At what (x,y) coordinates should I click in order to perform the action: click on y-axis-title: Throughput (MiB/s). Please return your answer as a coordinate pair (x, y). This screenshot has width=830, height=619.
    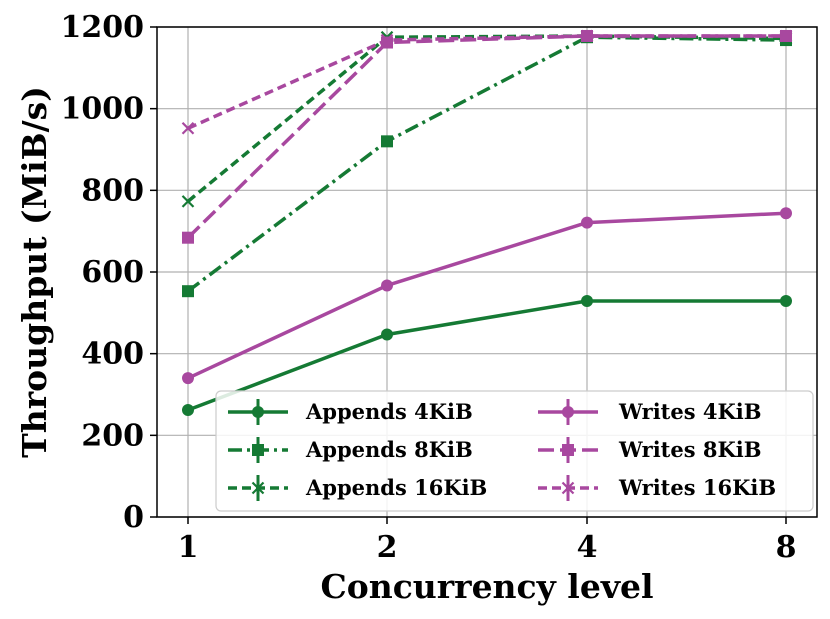
    Looking at the image, I should click on (34, 272).